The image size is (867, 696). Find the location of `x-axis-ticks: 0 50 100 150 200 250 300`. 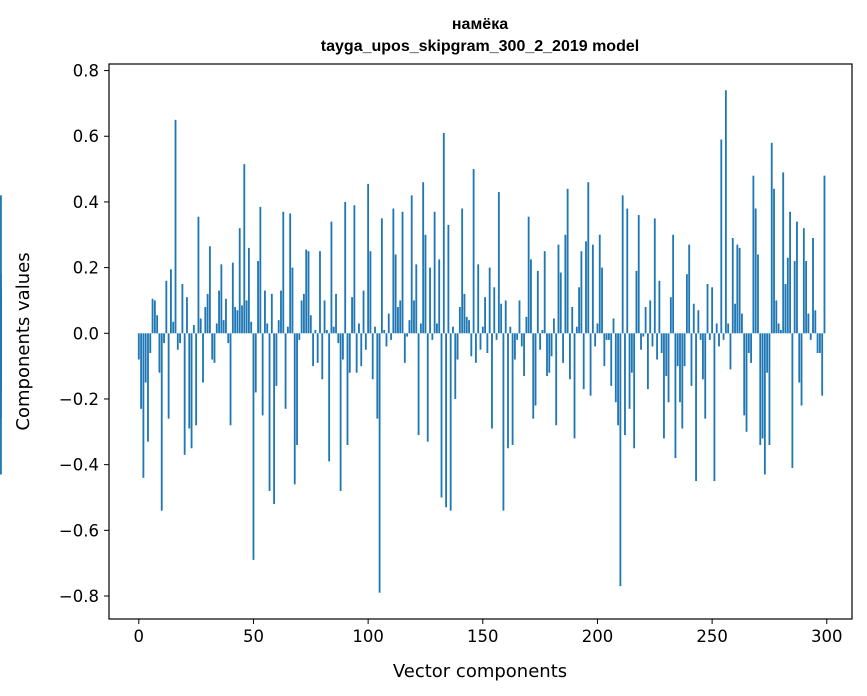

x-axis-ticks: 0 50 100 150 200 250 300 is located at coordinates (488, 632).